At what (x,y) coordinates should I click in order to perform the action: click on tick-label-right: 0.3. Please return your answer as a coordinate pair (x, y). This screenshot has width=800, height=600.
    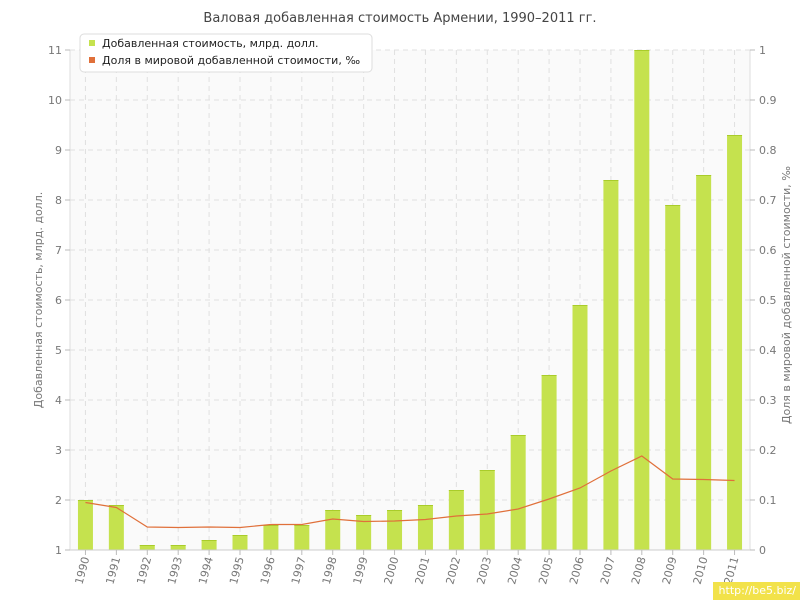
    Looking at the image, I should click on (768, 400).